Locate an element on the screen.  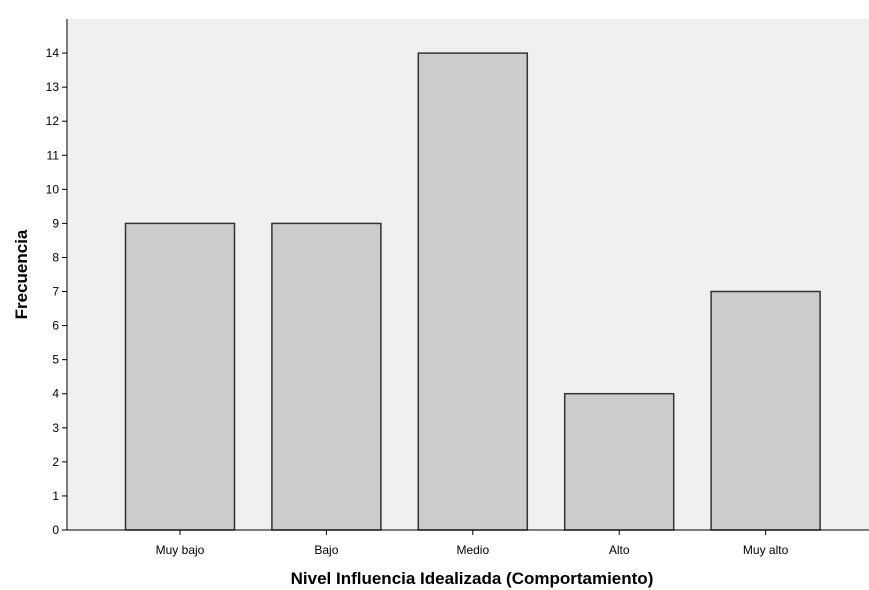
bar-muy-bajo is located at coordinates (180, 376).